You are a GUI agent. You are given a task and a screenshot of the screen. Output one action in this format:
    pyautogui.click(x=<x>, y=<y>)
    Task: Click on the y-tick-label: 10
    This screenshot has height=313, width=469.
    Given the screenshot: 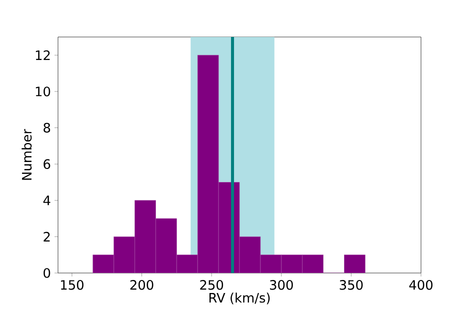 What is the action you would take?
    pyautogui.click(x=43, y=91)
    